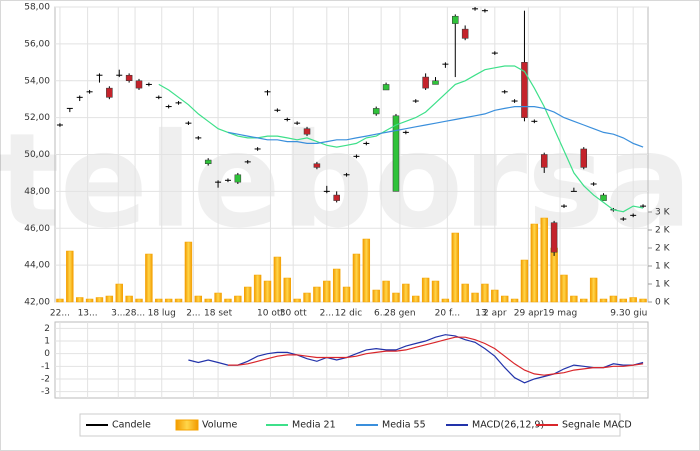 The width and height of the screenshot is (700, 451). What do you see at coordinates (560, 314) in the screenshot?
I see `x-tick-label: 19 mag` at bounding box center [560, 314].